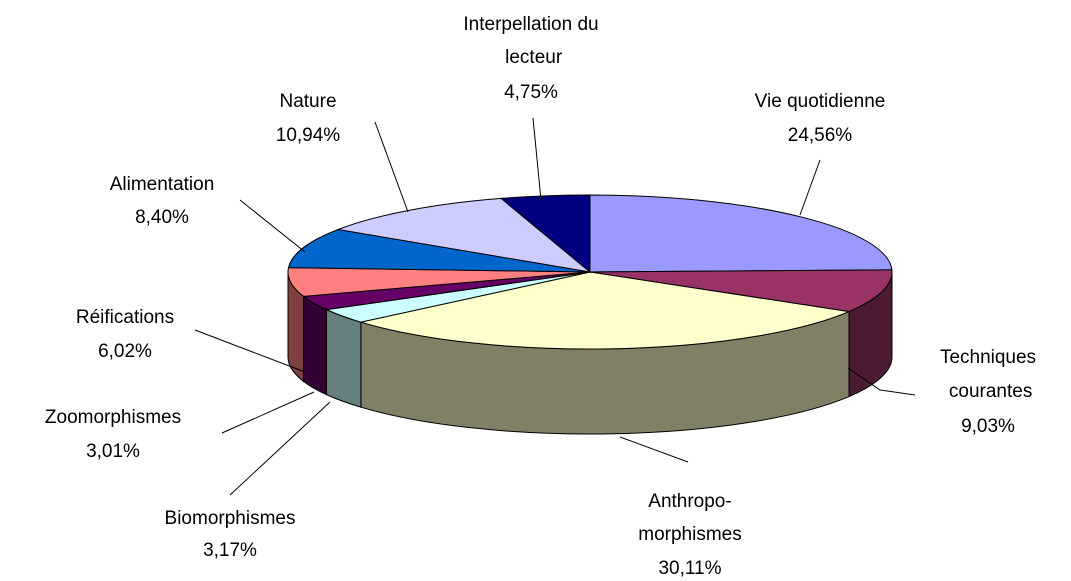  Describe the element at coordinates (162, 184) in the screenshot. I see `category-label: Alimentation` at that location.